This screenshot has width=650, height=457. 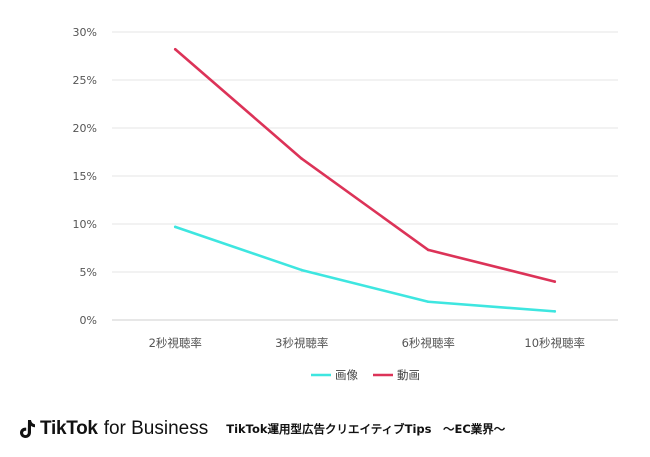 I want to click on x-tick-label: 2秒視聴率, so click(x=175, y=343).